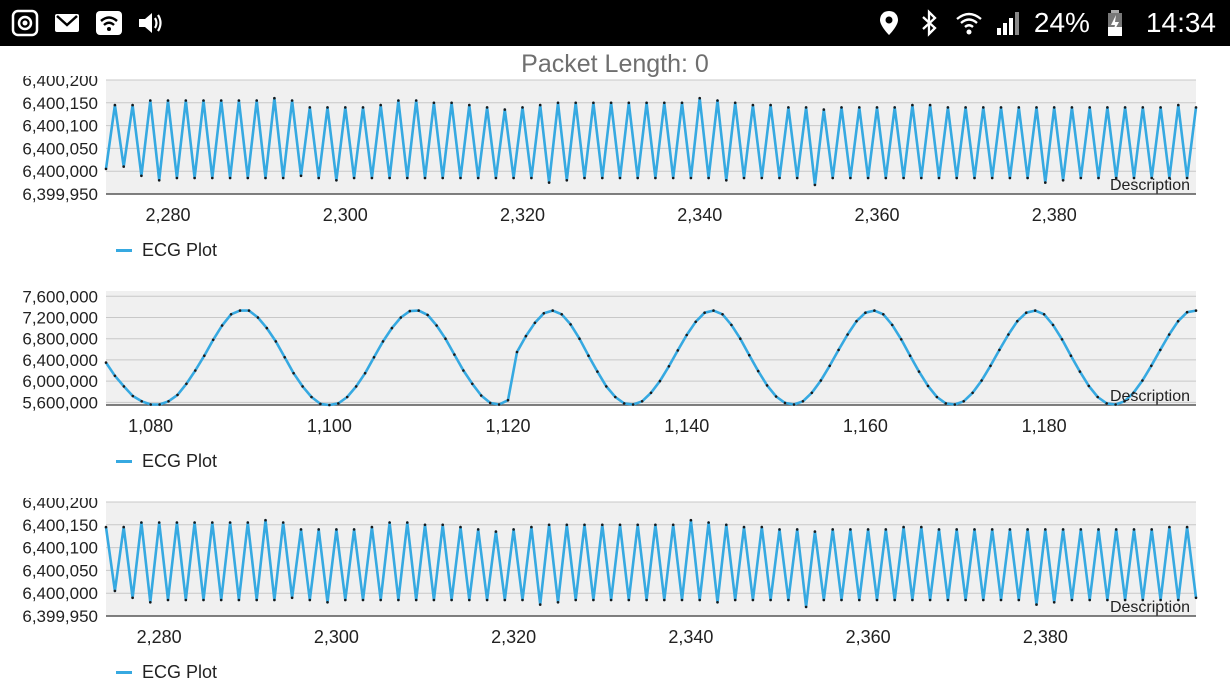  Describe the element at coordinates (60, 318) in the screenshot. I see `y-tick-label: 7,200,000` at that location.